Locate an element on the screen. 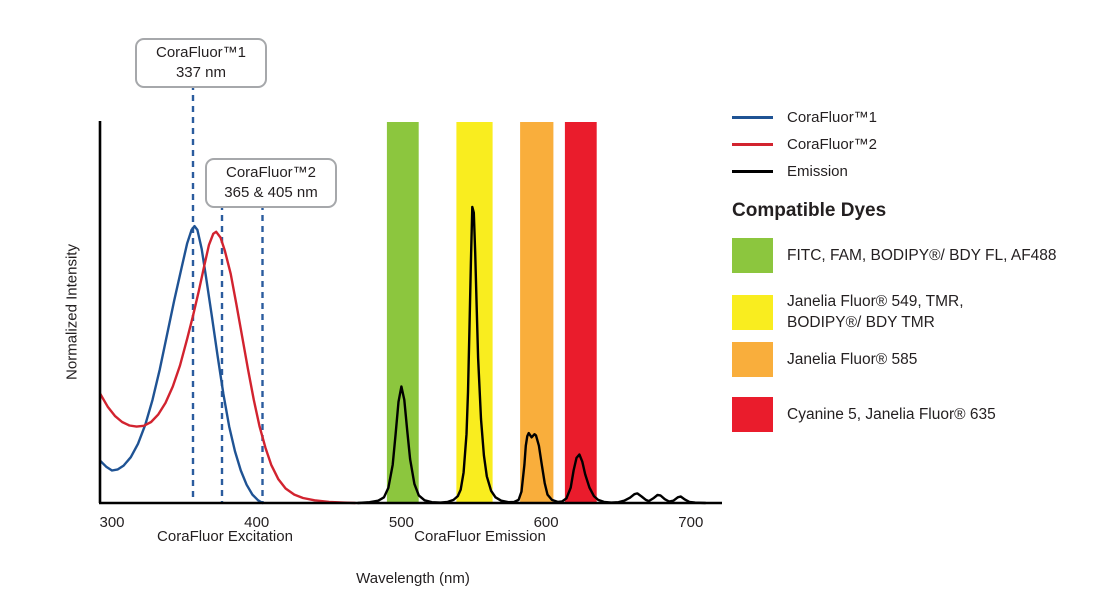  x-section-label-excitation: CoraFluor Excitation is located at coordinates (225, 536).